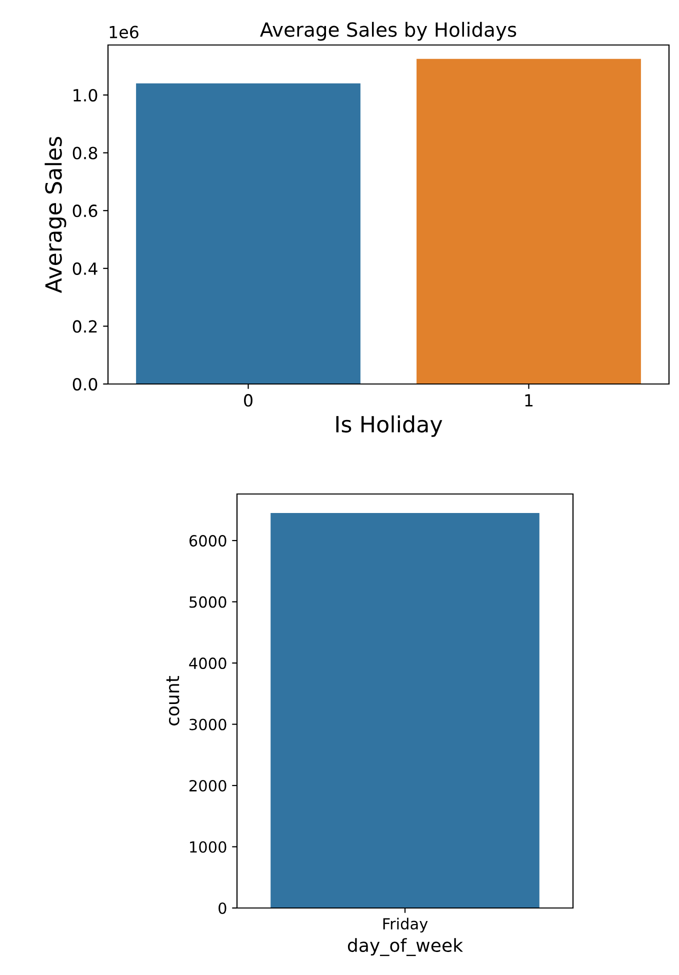  Describe the element at coordinates (85, 268) in the screenshot. I see `y-tick-label: 0.4` at that location.